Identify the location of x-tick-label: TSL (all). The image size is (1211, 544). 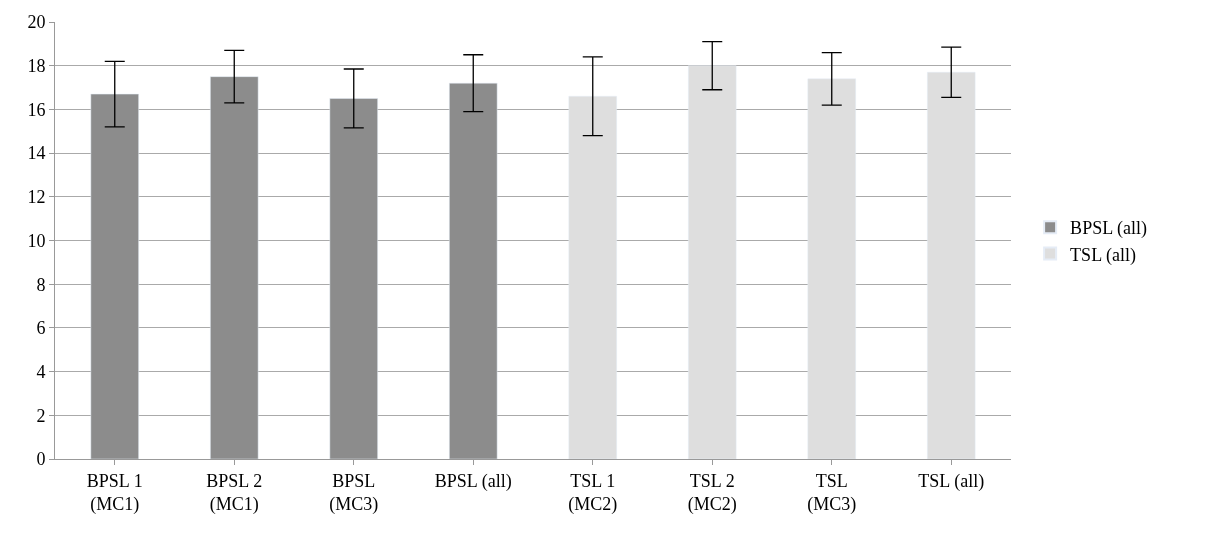
(951, 481).